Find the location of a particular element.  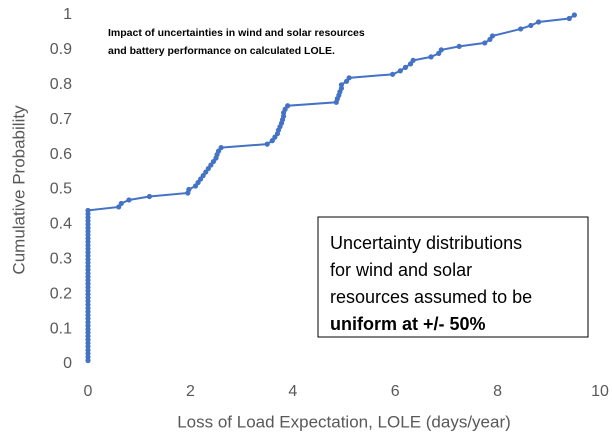

y-tick-label: 1 is located at coordinates (67, 14).